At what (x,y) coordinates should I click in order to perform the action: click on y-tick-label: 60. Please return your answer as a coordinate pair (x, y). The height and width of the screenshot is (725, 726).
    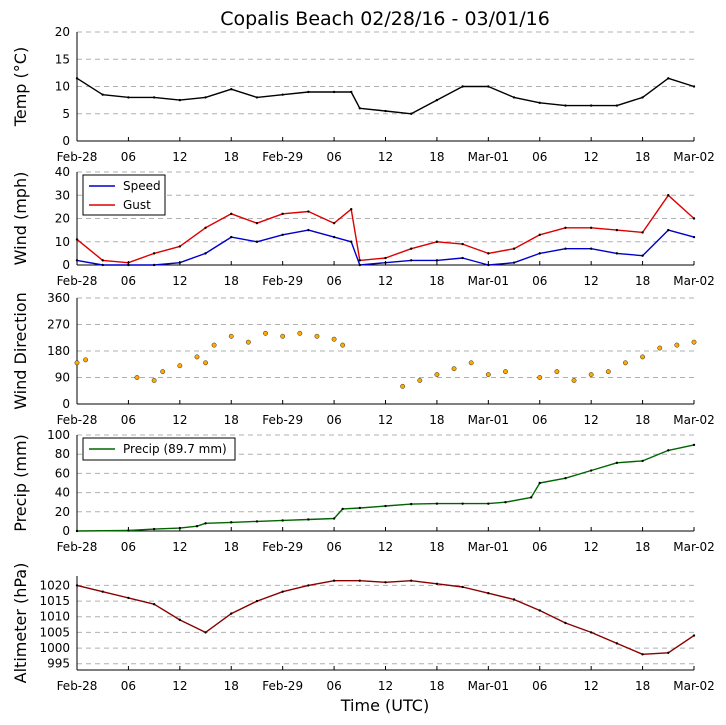
    Looking at the image, I should click on (62, 473).